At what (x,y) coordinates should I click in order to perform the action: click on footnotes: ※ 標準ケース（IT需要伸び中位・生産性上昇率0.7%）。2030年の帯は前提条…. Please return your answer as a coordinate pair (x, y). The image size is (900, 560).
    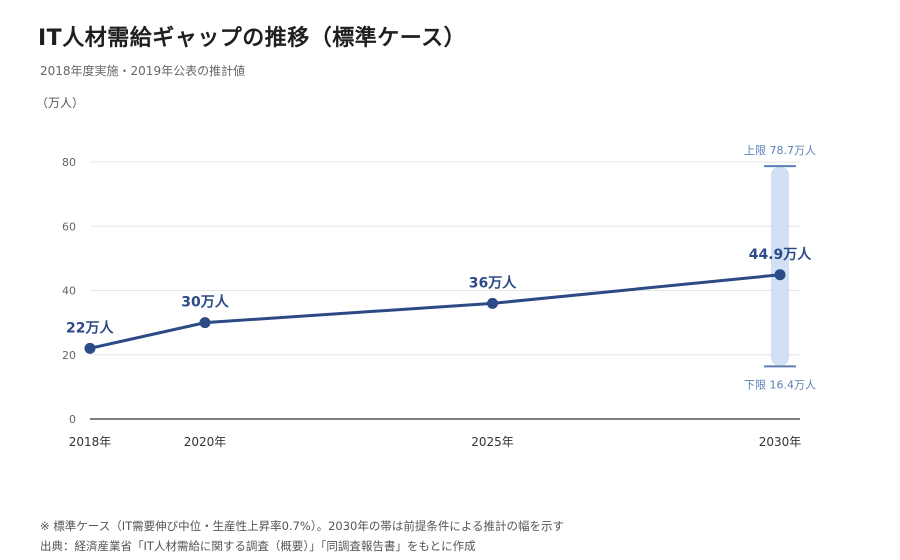
    Looking at the image, I should click on (302, 536).